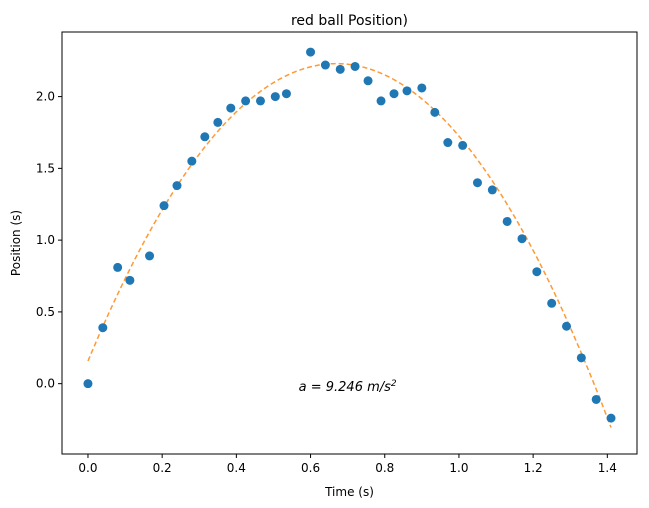 The width and height of the screenshot is (649, 508). Describe the element at coordinates (349, 492) in the screenshot. I see `x-axis-label: Time (s)` at that location.